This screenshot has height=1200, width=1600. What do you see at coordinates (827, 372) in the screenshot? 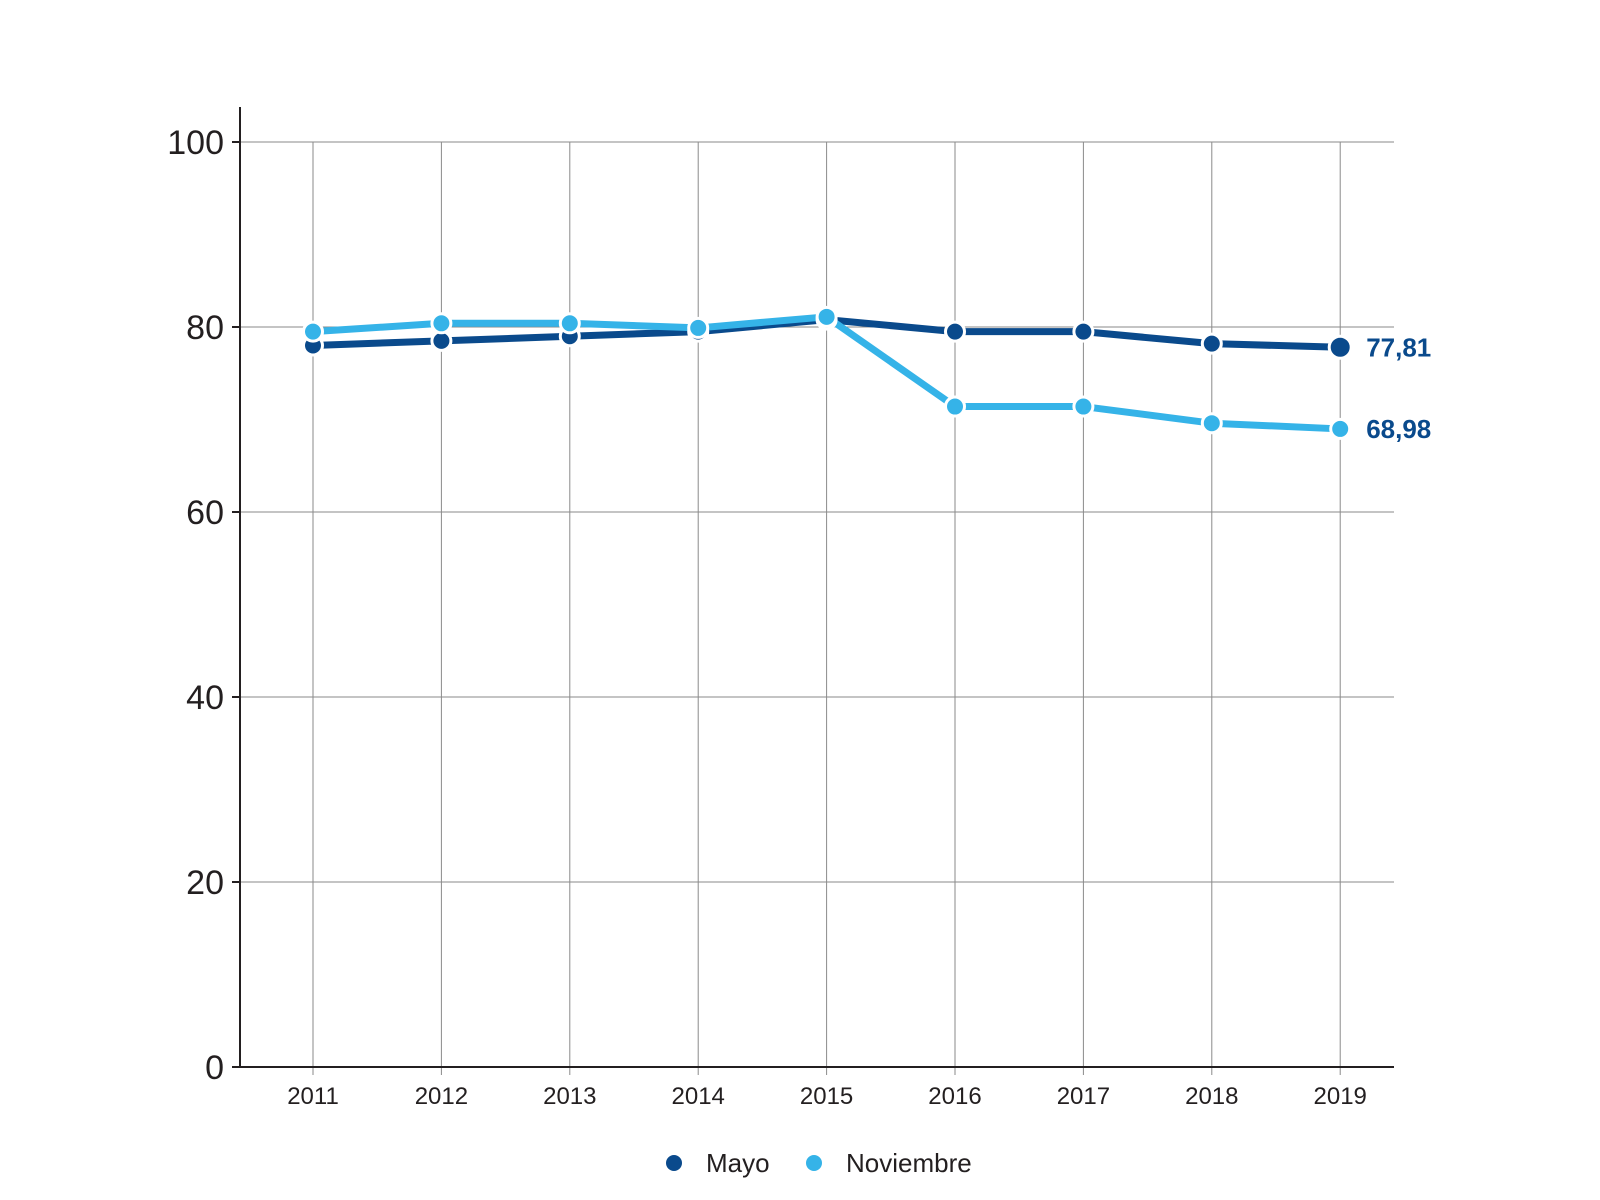
I see `series-group` at bounding box center [827, 372].